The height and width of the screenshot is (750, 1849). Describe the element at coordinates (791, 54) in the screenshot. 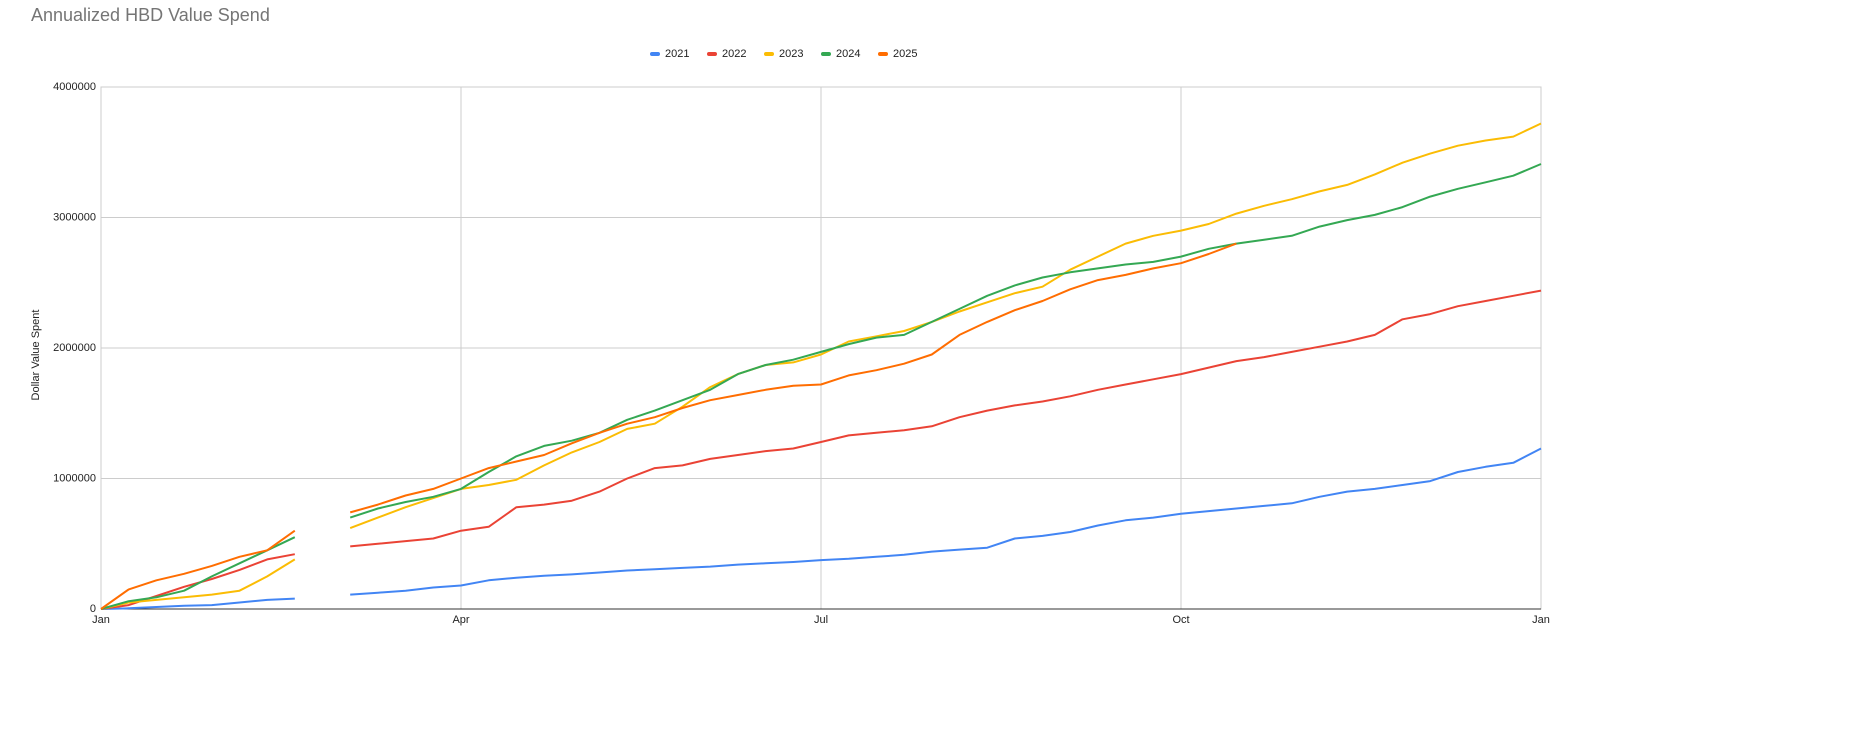

I see `legend-label: 2023` at that location.